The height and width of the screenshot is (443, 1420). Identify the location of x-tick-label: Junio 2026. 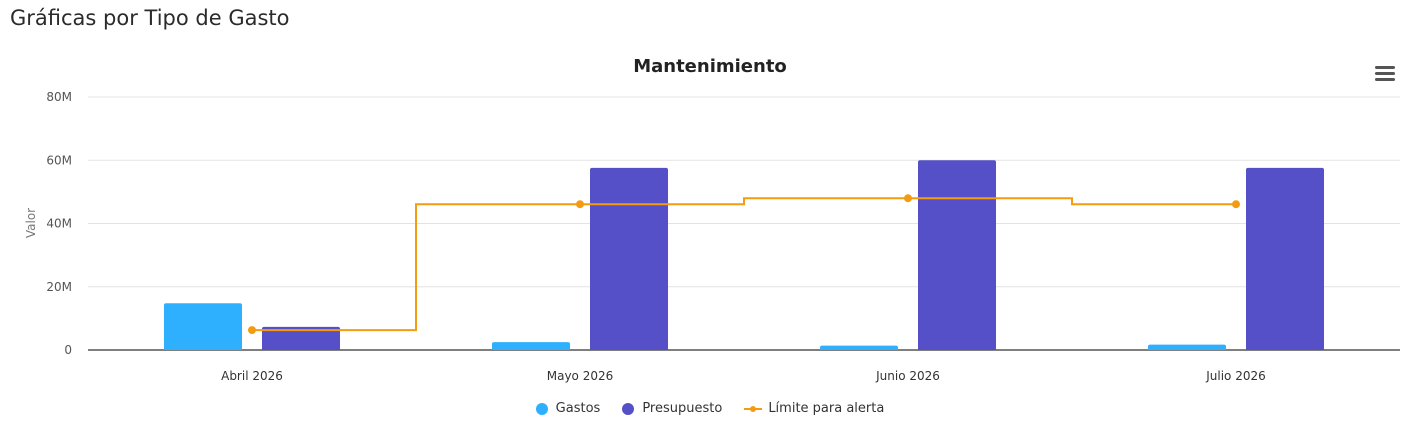
(907, 376).